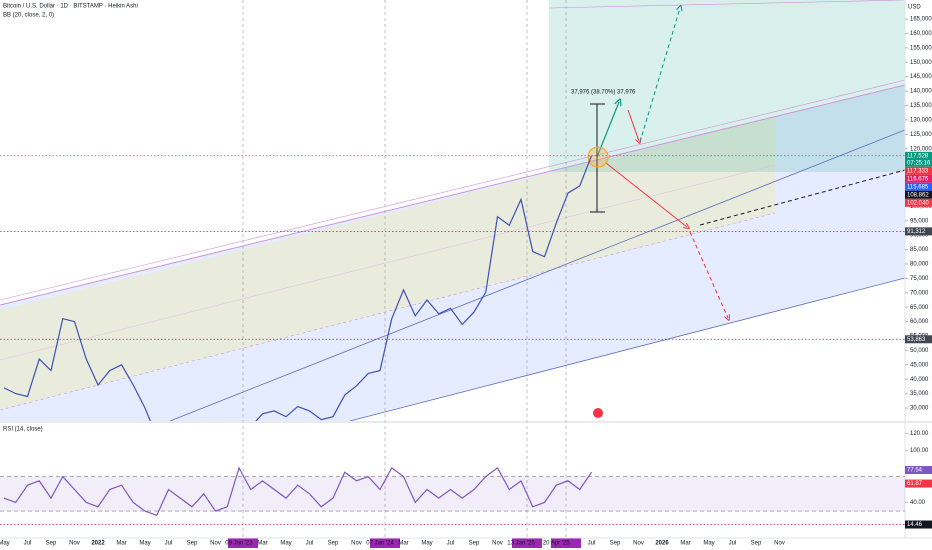 The height and width of the screenshot is (550, 932). I want to click on y-tick-label: 80,000, so click(919, 265).